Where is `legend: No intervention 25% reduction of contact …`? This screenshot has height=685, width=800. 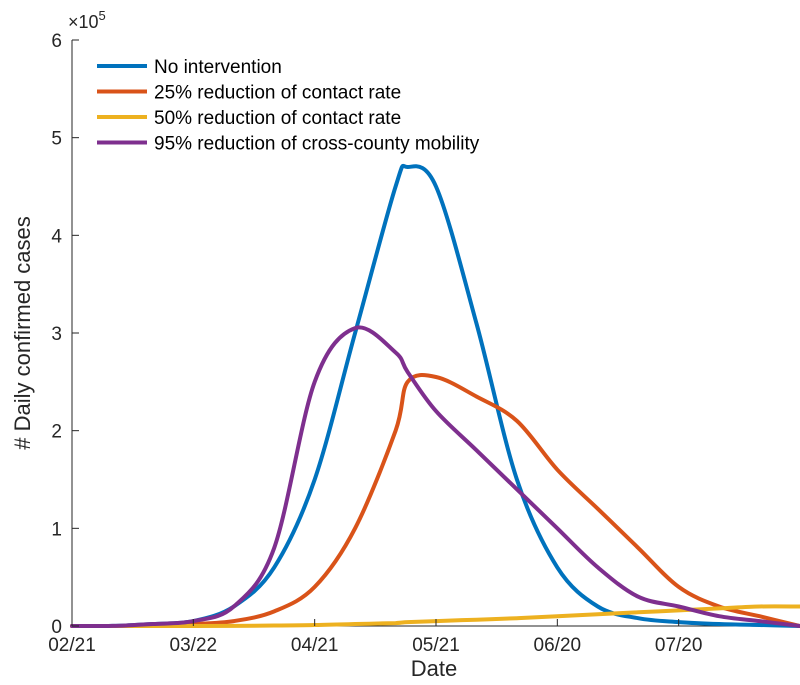 legend: No intervention 25% reduction of contact … is located at coordinates (288, 106).